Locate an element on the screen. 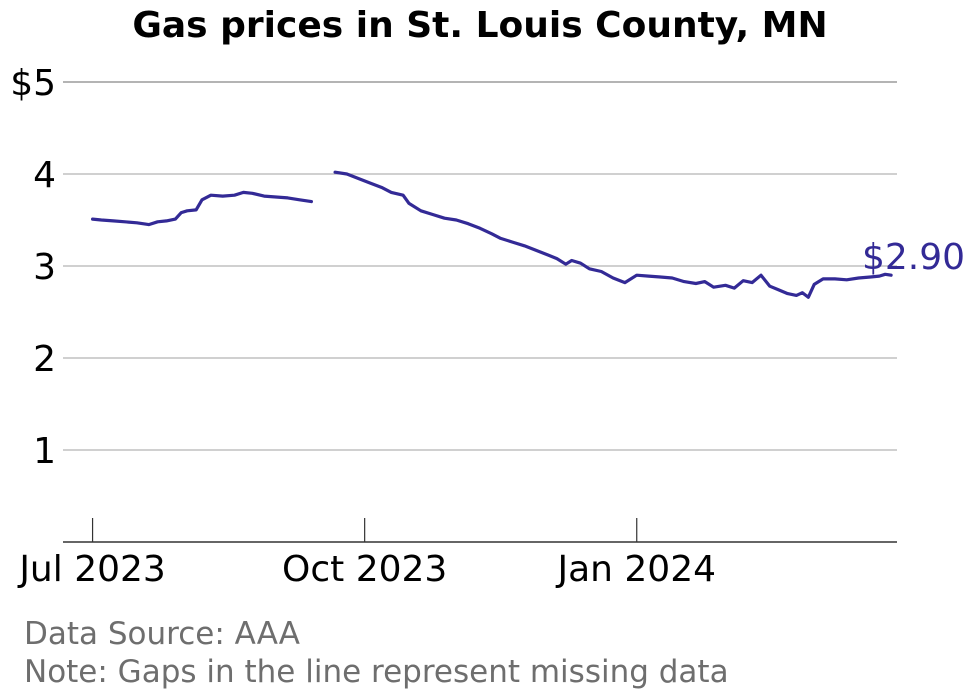  y-tick-label: 3 is located at coordinates (44, 267).